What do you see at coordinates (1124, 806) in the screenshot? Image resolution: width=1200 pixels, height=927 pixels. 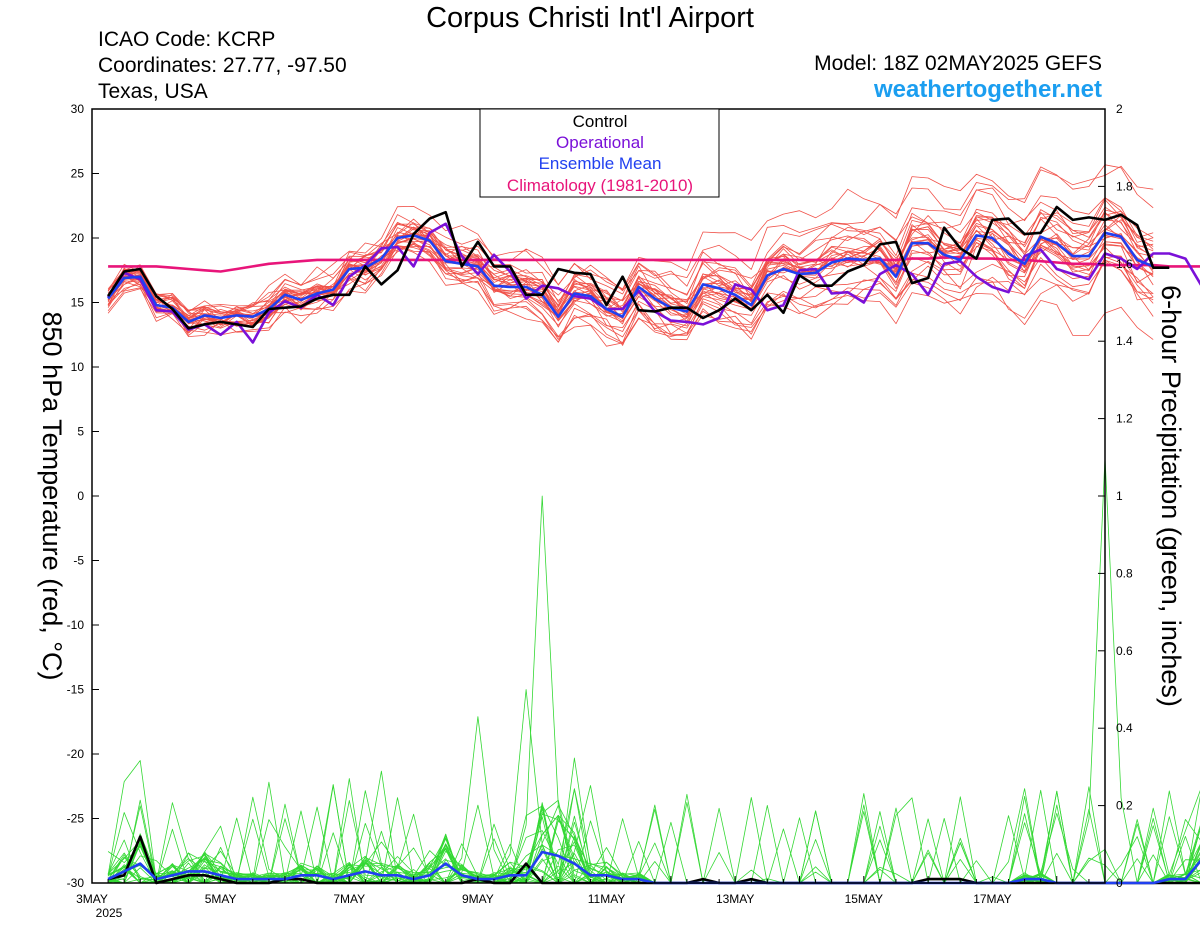 I see `right-tick-label: 0.2` at bounding box center [1124, 806].